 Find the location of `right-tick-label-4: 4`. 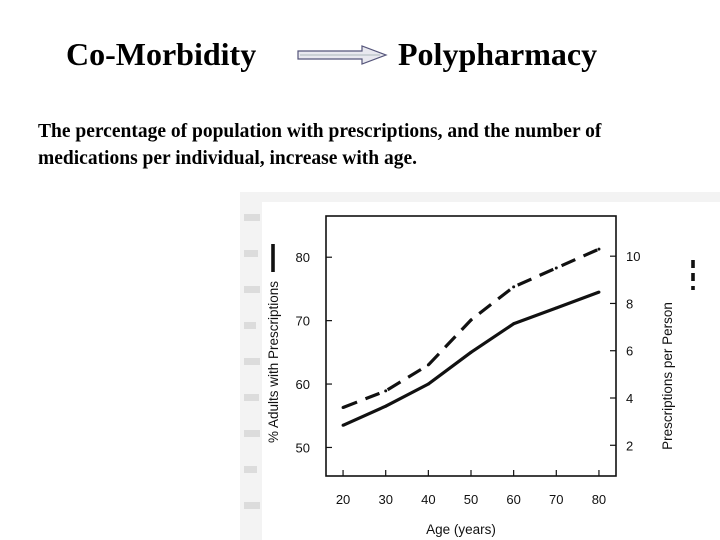

right-tick-label-4: 4 is located at coordinates (629, 398).